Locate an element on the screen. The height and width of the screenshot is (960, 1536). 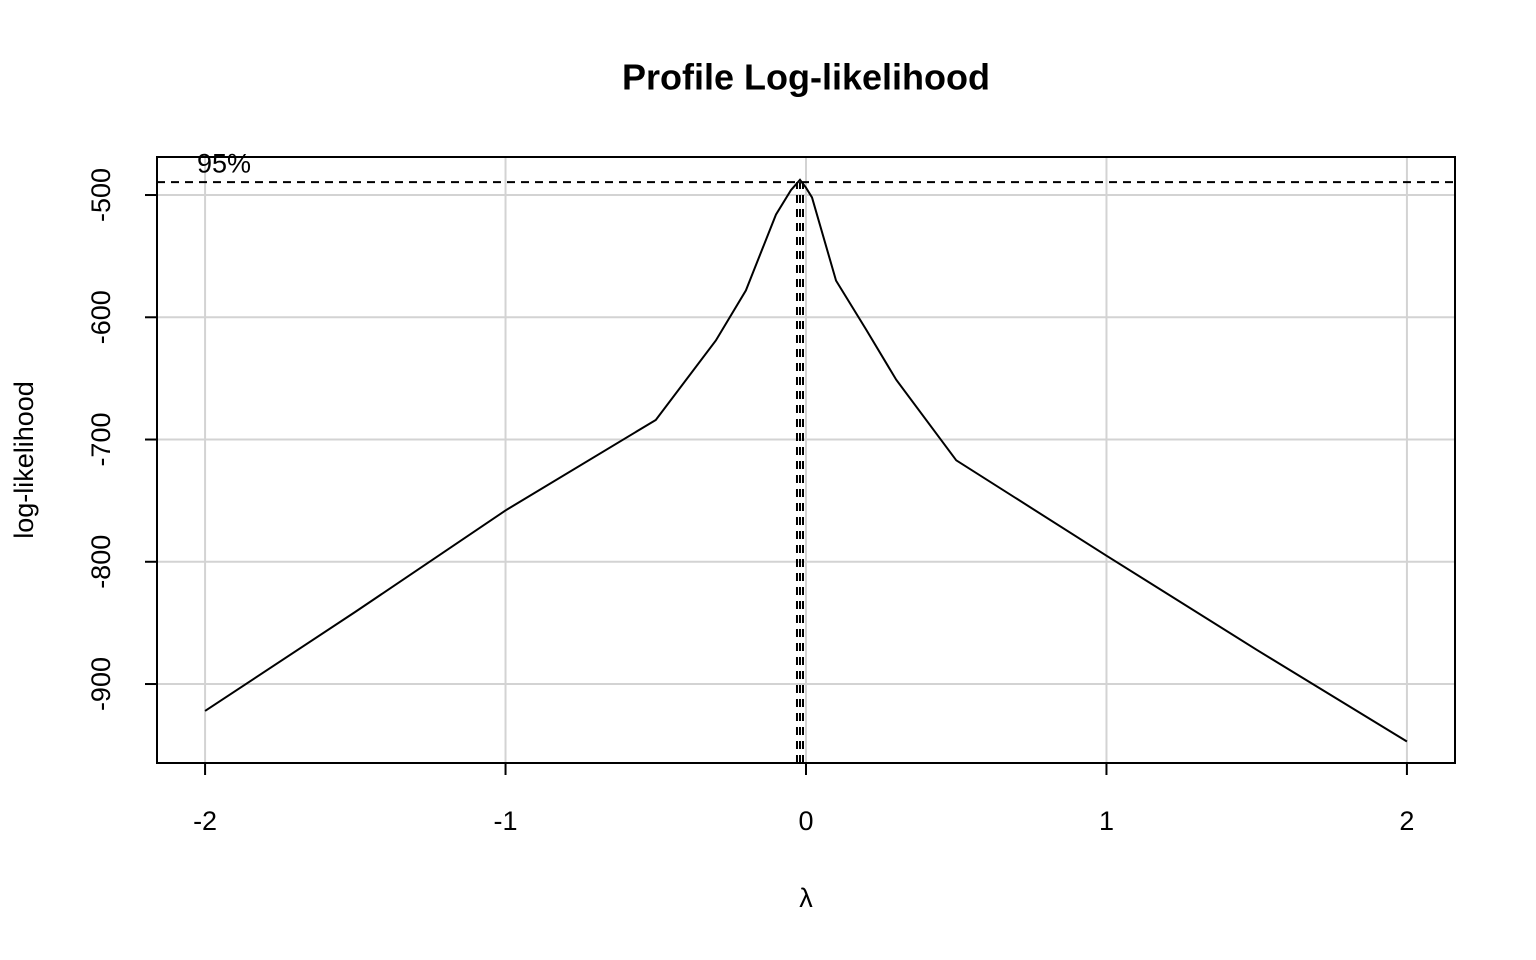
x-tick-label: -2 is located at coordinates (205, 821).